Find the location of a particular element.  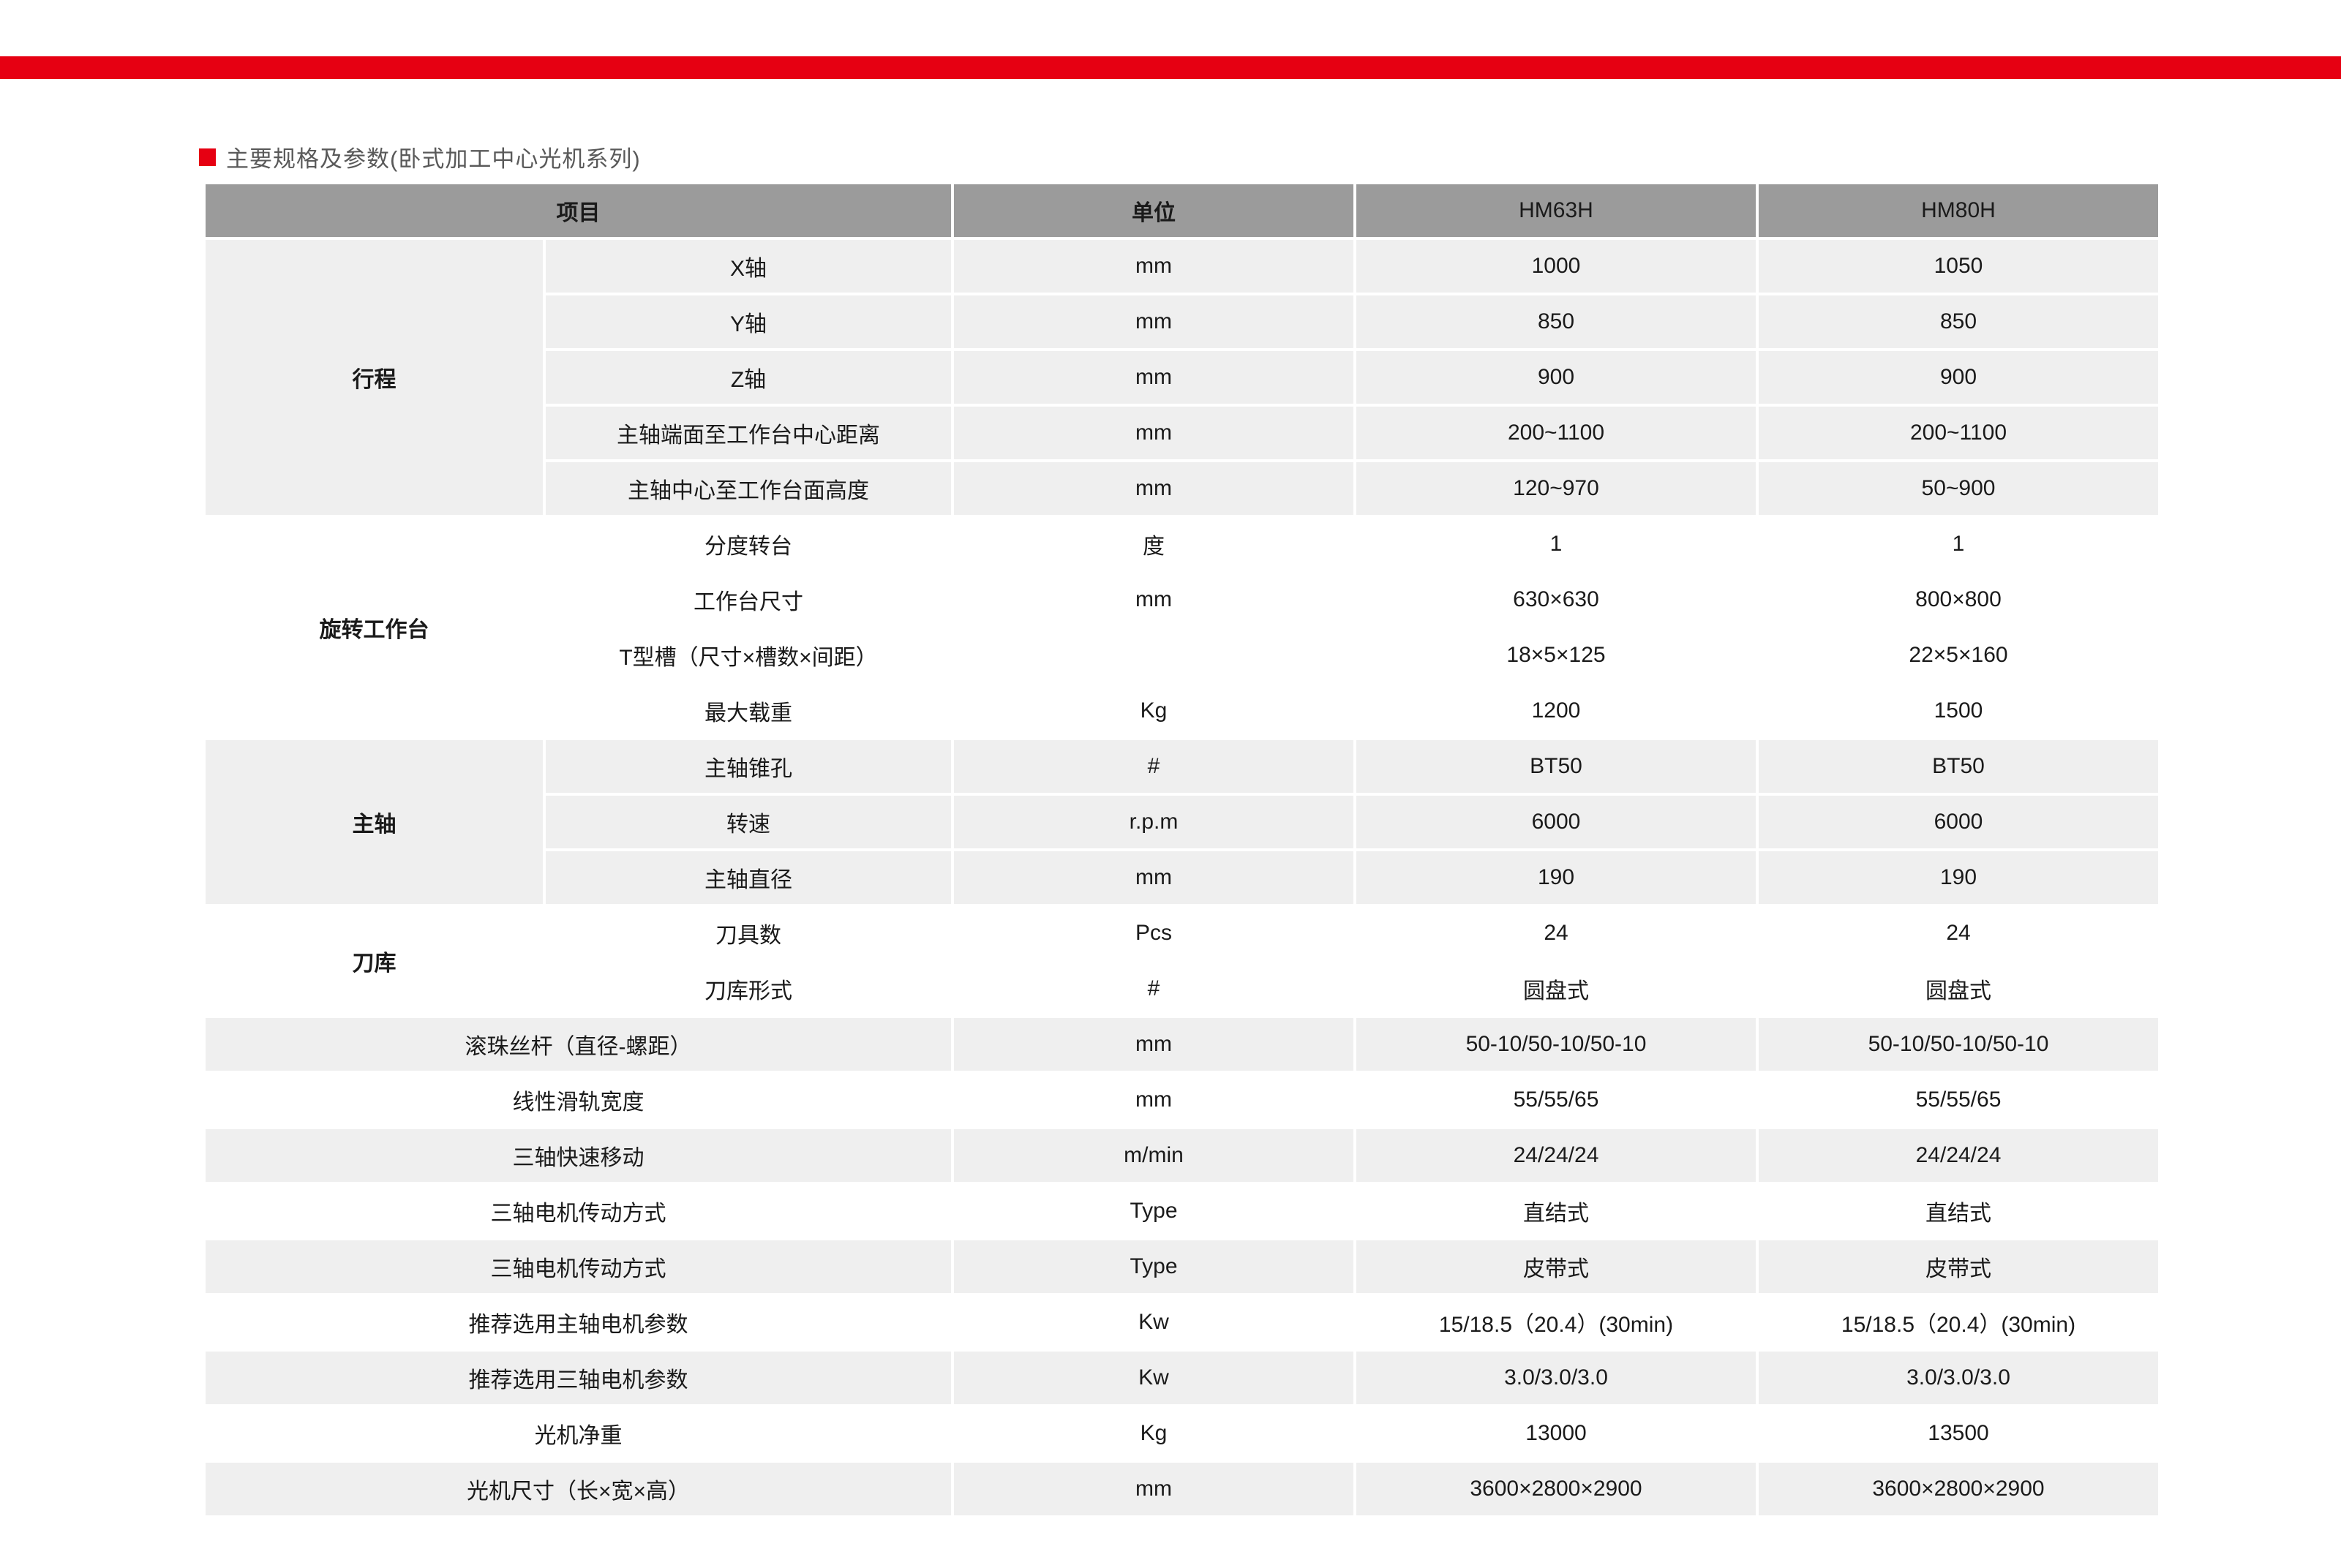

category-cell: 刀库 is located at coordinates (374, 961).